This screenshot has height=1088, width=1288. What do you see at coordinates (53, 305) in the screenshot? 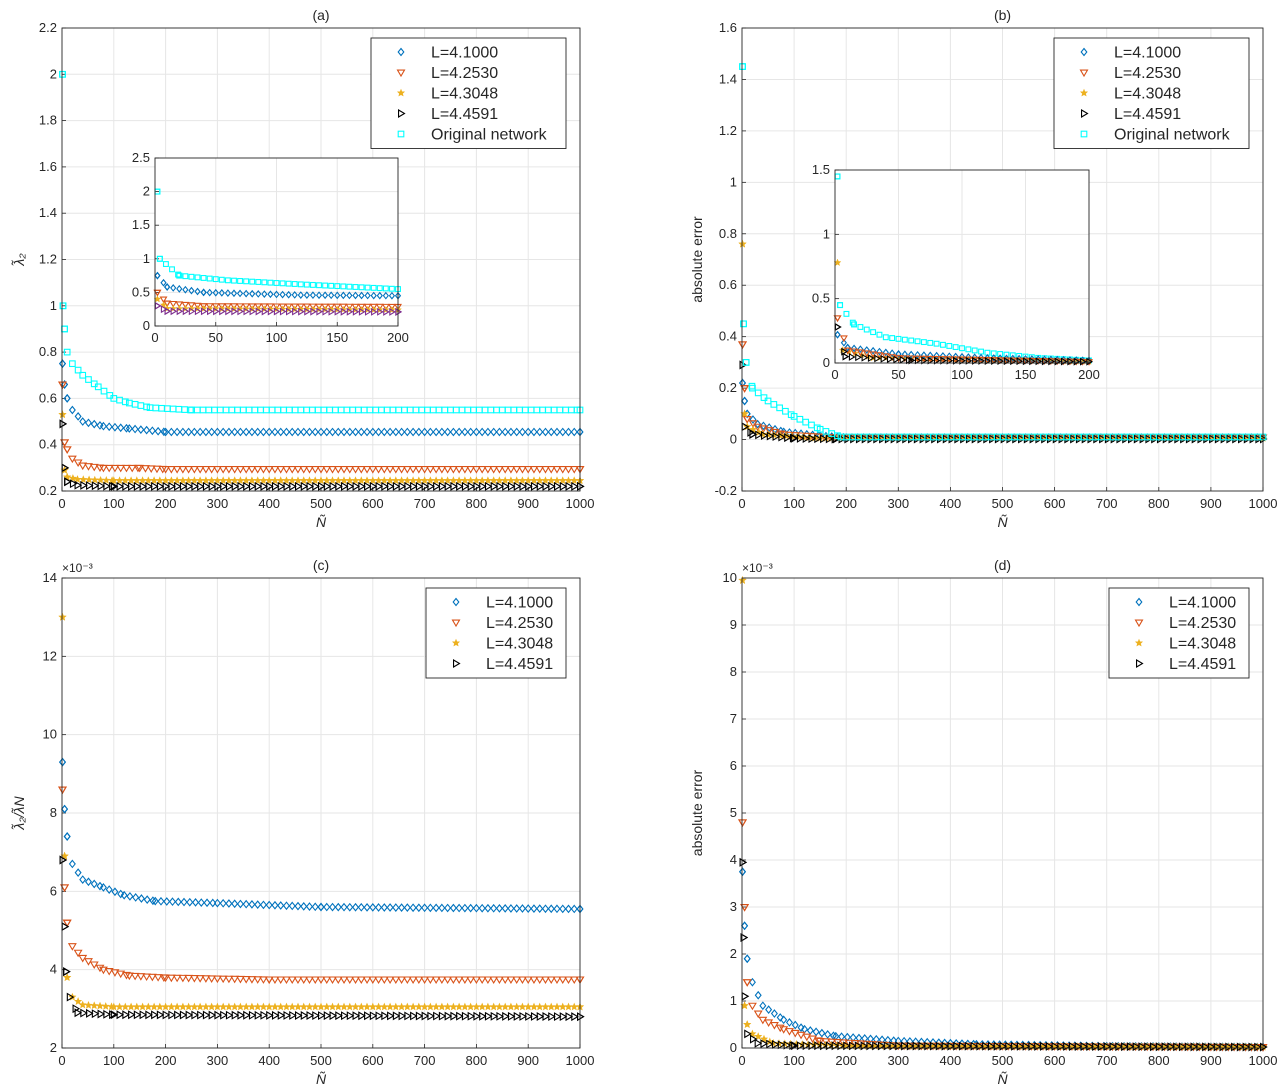
I see `y-tick-label: 1` at bounding box center [53, 305].